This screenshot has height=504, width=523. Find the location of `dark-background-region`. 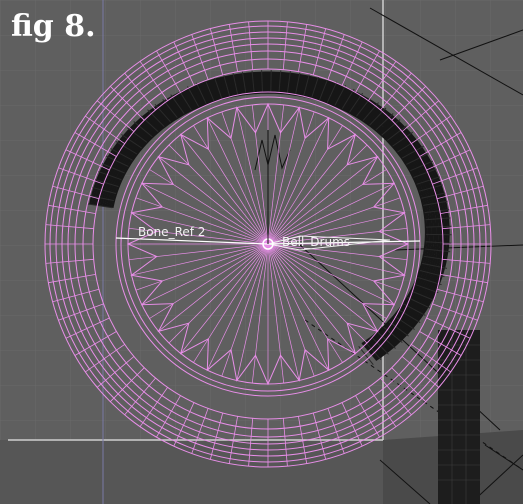

dark-background-region is located at coordinates (191, 472).